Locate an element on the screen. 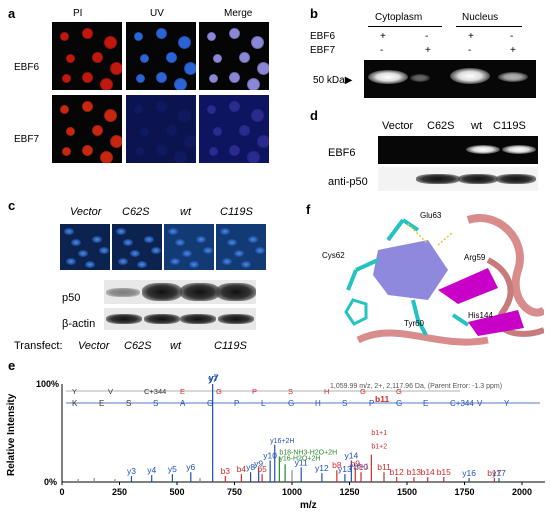 This screenshot has width=550, height=512. panel-e-seq-bottom-res: Y is located at coordinates (507, 403).